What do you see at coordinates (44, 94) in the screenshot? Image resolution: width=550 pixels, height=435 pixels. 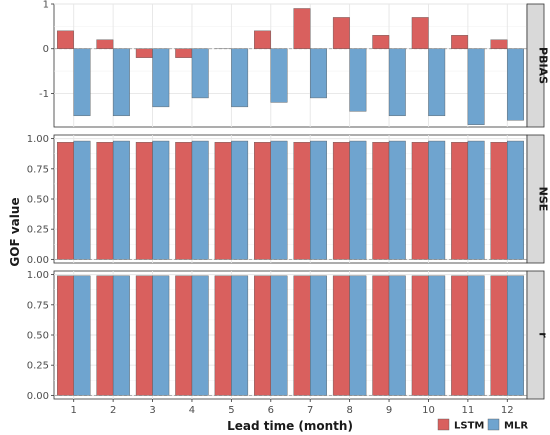 I see `y-tick-label: -1` at bounding box center [44, 94].